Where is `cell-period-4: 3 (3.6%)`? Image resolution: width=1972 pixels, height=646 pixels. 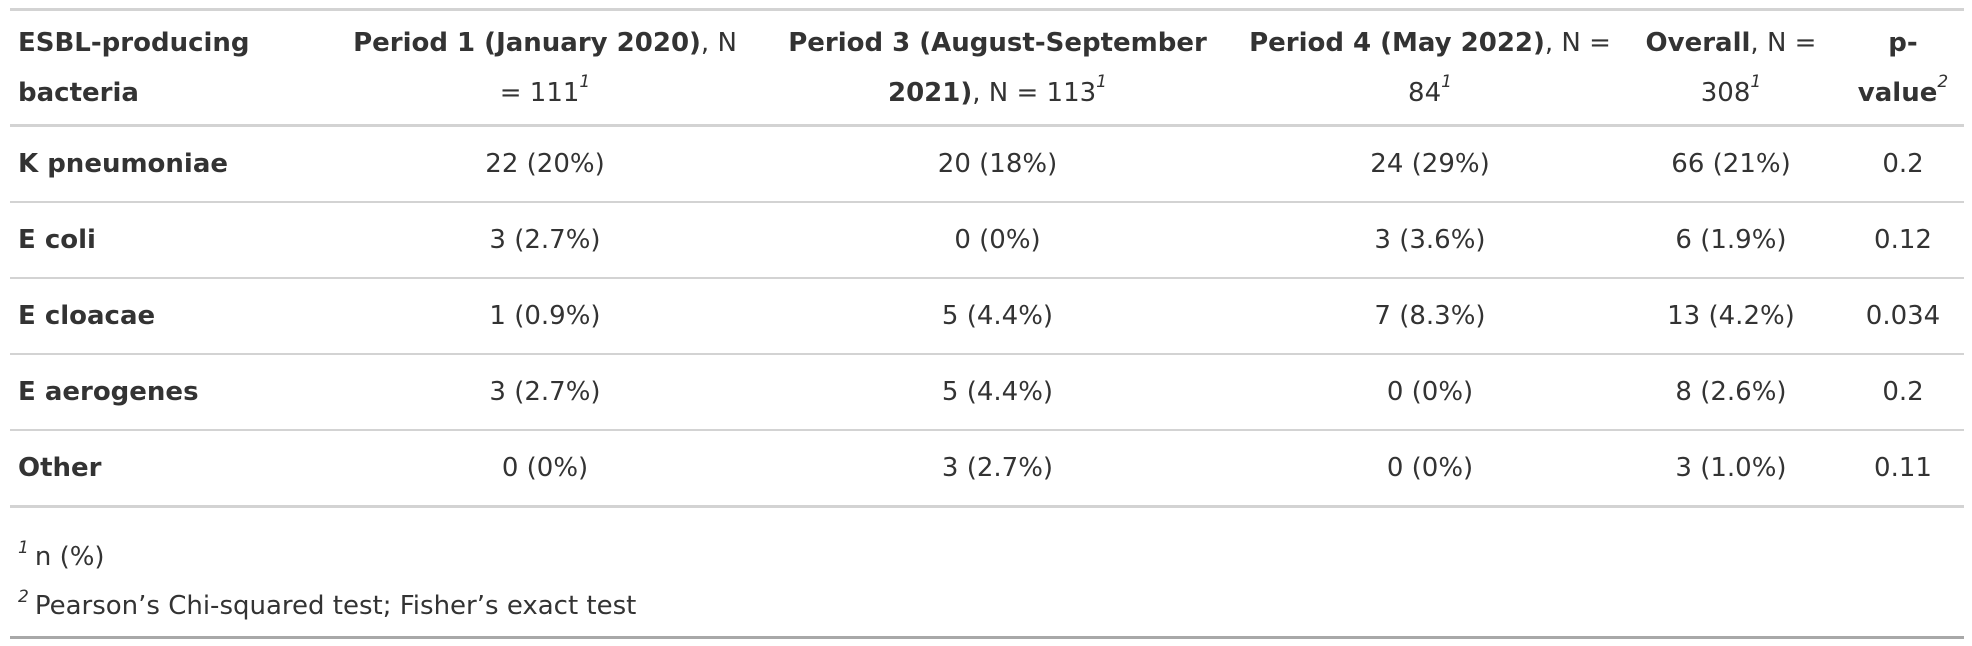
cell-period-4: 3 (3.6%) is located at coordinates (1430, 240).